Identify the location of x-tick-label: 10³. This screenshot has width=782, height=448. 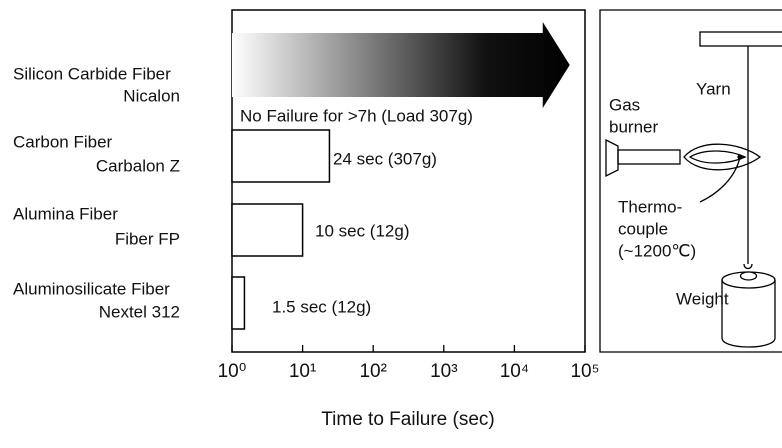
(443, 371).